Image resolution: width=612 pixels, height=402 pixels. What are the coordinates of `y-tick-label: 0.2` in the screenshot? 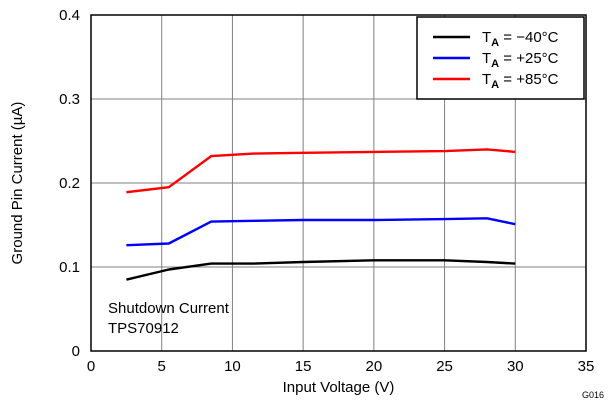 It's located at (69, 183).